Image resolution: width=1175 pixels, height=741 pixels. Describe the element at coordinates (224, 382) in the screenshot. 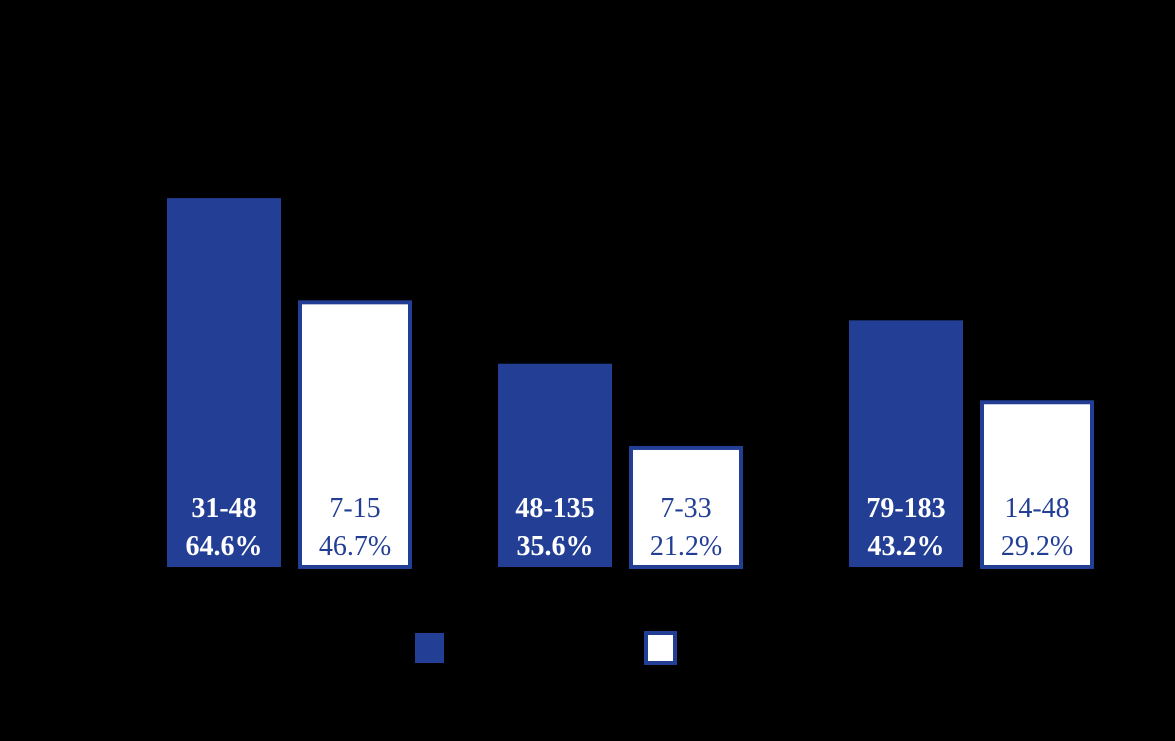

I see `bar-s1-c1` at that location.